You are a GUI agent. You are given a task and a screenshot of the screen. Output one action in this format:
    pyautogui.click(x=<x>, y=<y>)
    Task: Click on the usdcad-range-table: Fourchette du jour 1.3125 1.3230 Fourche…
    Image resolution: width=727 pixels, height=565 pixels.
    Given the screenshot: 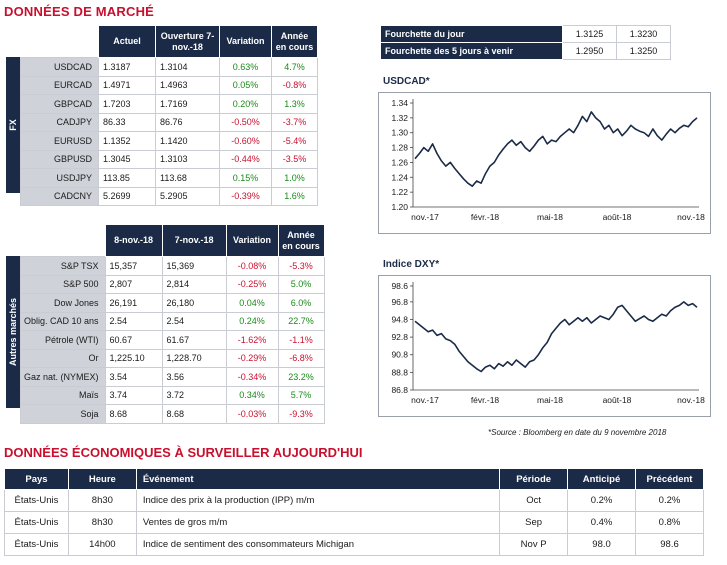 What is the action you would take?
    pyautogui.click(x=525, y=42)
    